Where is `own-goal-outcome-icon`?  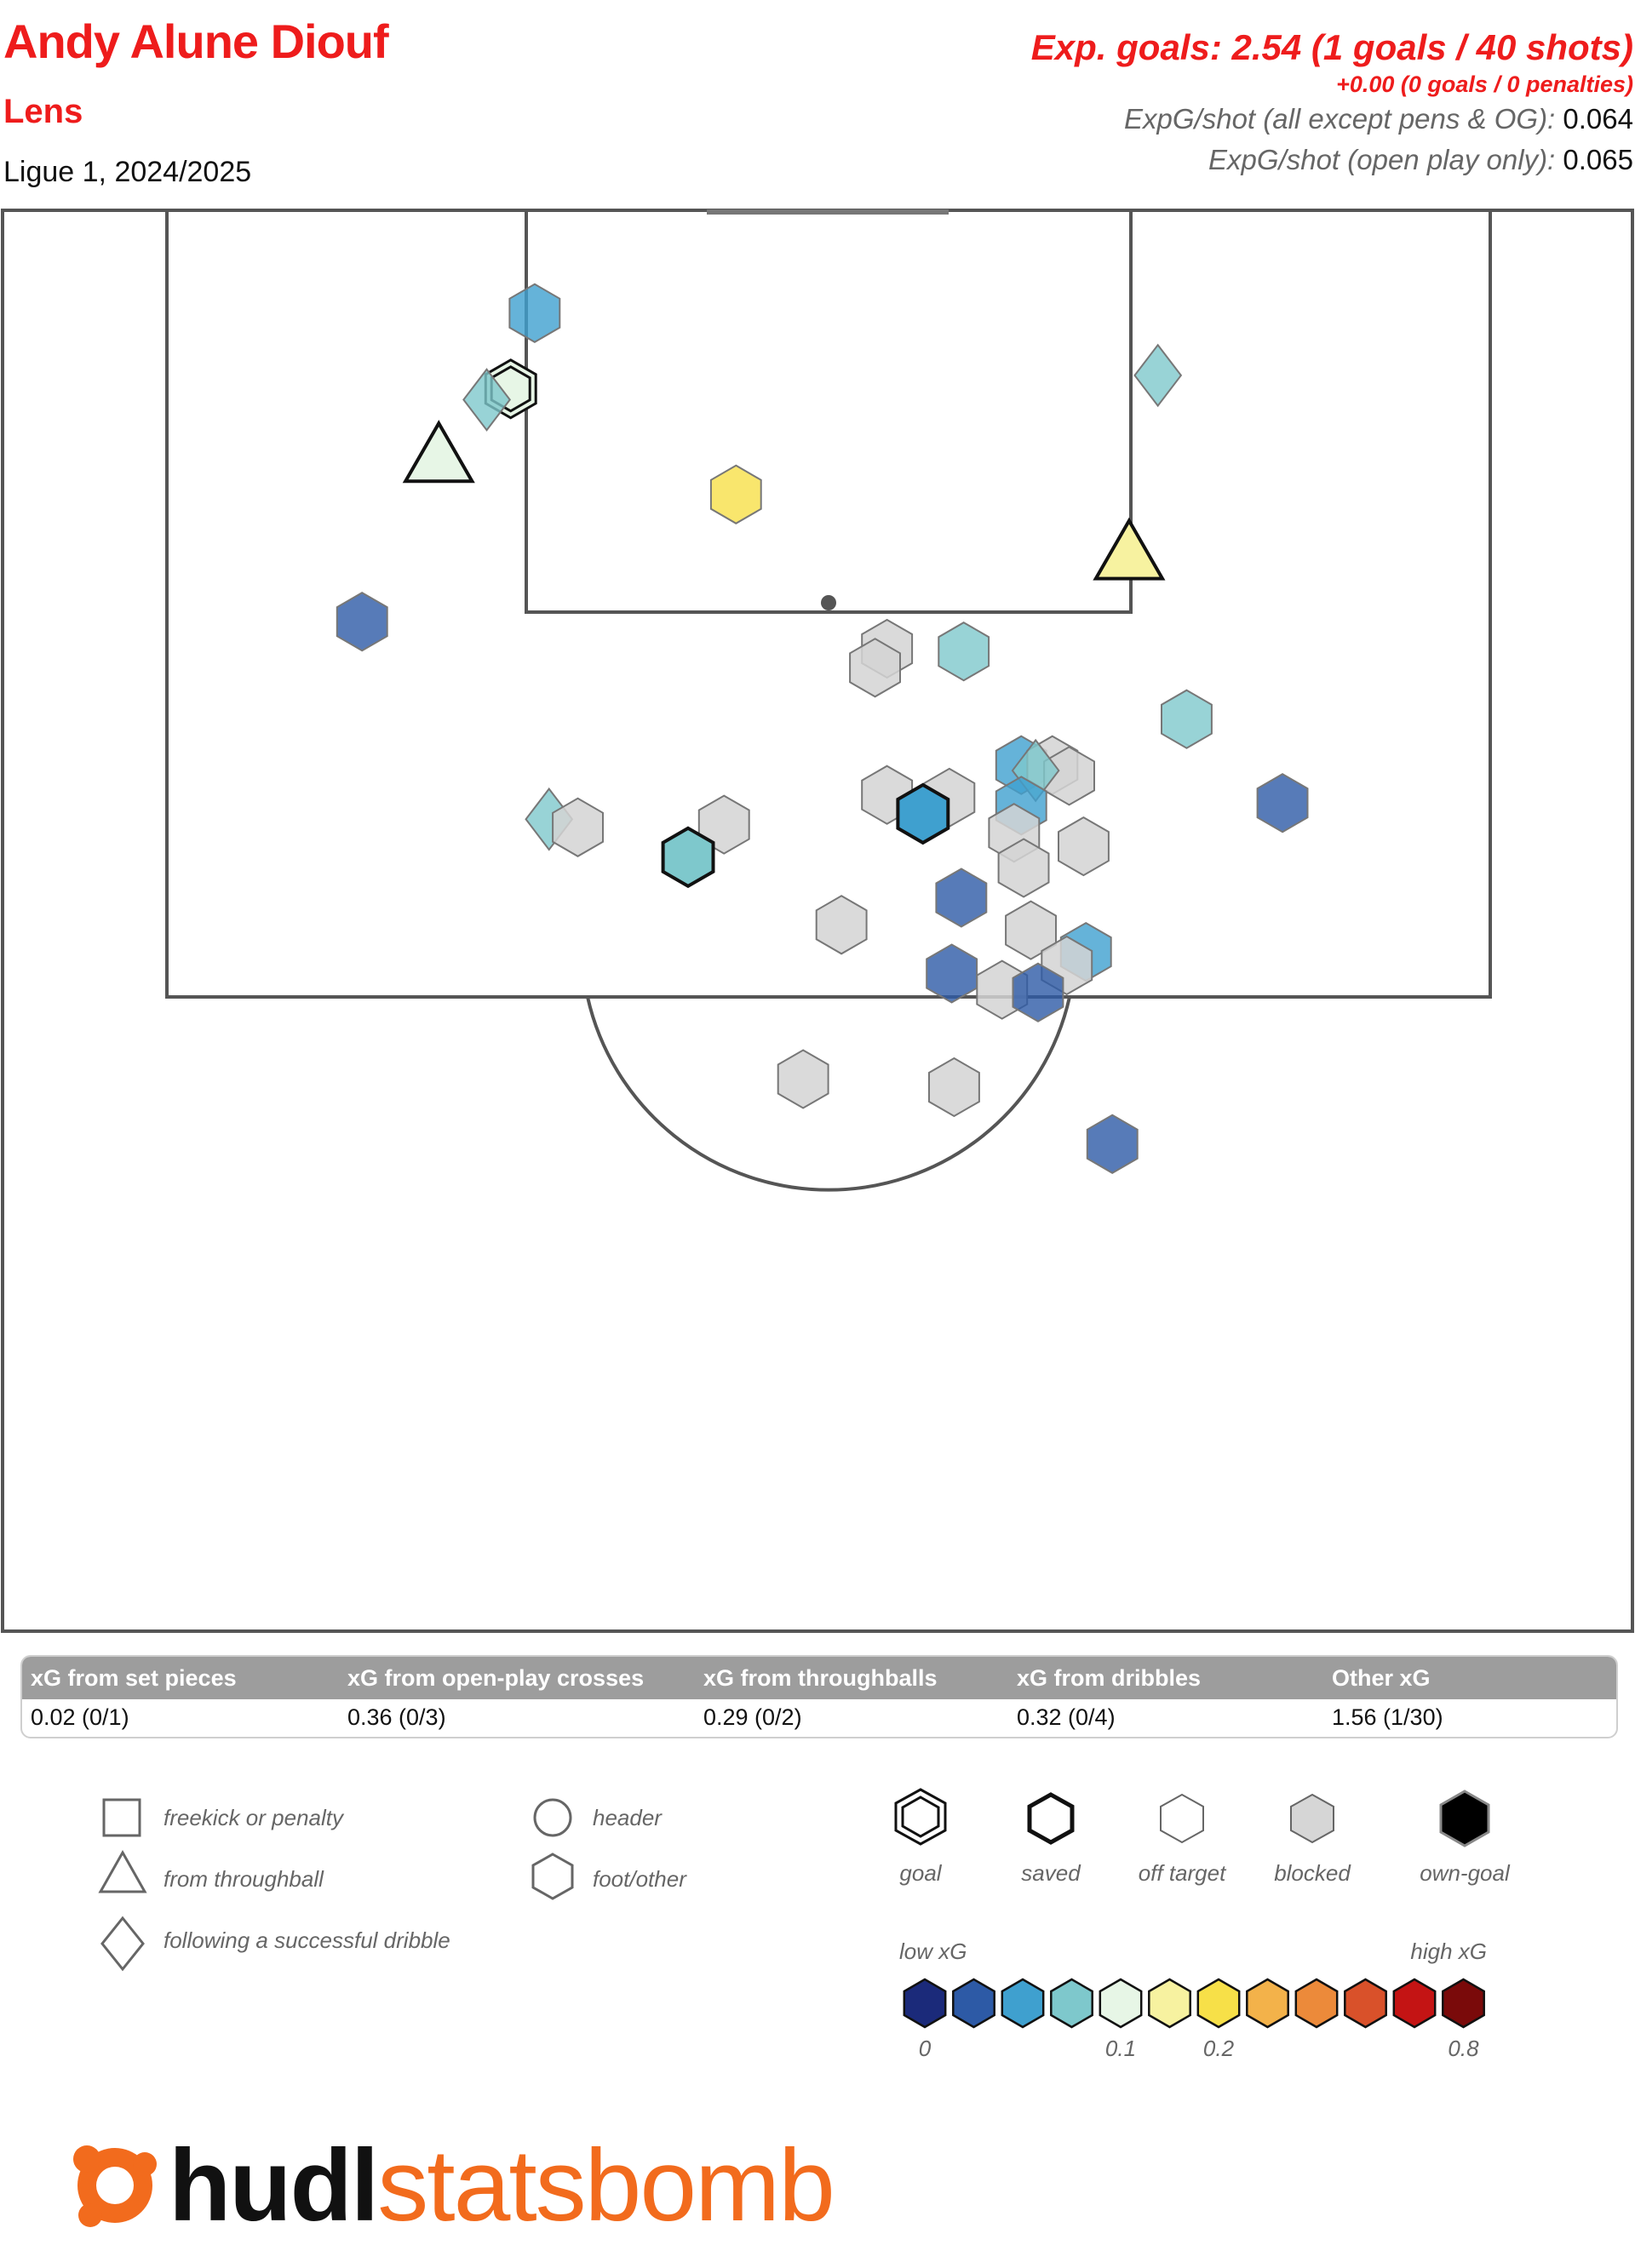
own-goal-outcome-icon is located at coordinates (1464, 1818).